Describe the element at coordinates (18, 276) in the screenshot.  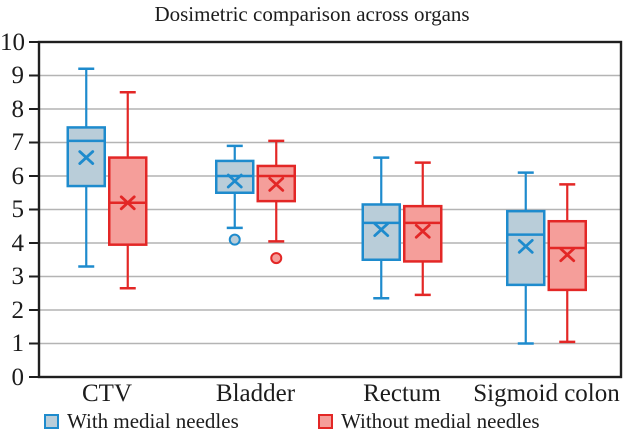
I see `y-axis-tick-label: 3` at that location.